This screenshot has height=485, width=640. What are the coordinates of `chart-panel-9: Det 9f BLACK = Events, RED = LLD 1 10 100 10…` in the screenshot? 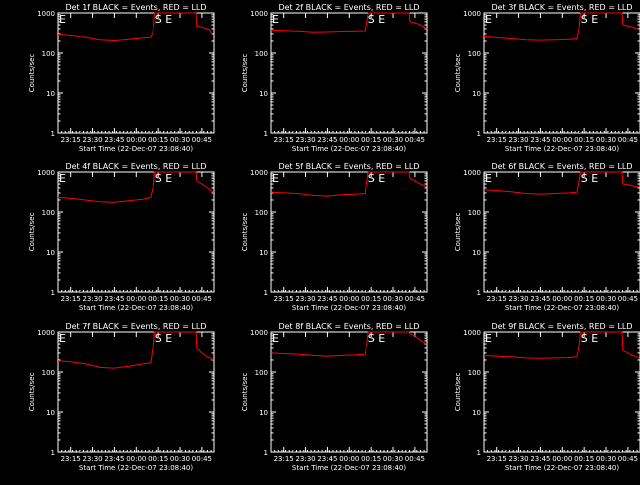 It's located at (547, 397).